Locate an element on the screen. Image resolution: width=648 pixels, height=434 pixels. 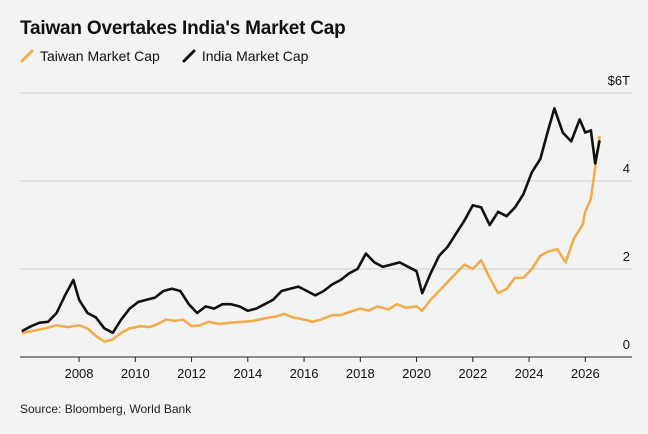
legend-label-taiwan: Taiwan Market Cap is located at coordinates (100, 56).